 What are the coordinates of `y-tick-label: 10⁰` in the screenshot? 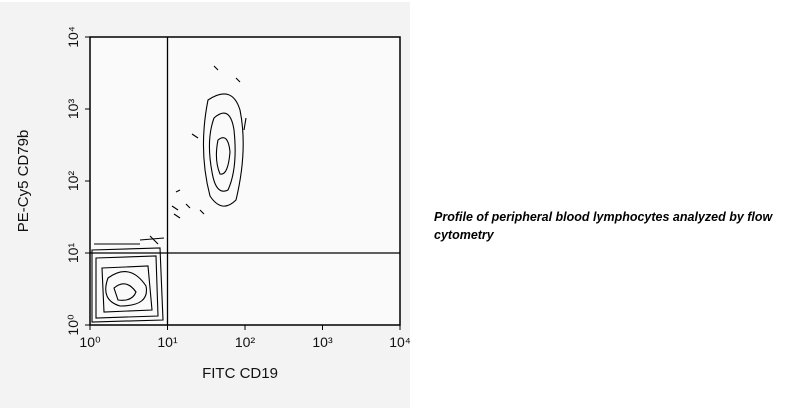 It's located at (73, 325).